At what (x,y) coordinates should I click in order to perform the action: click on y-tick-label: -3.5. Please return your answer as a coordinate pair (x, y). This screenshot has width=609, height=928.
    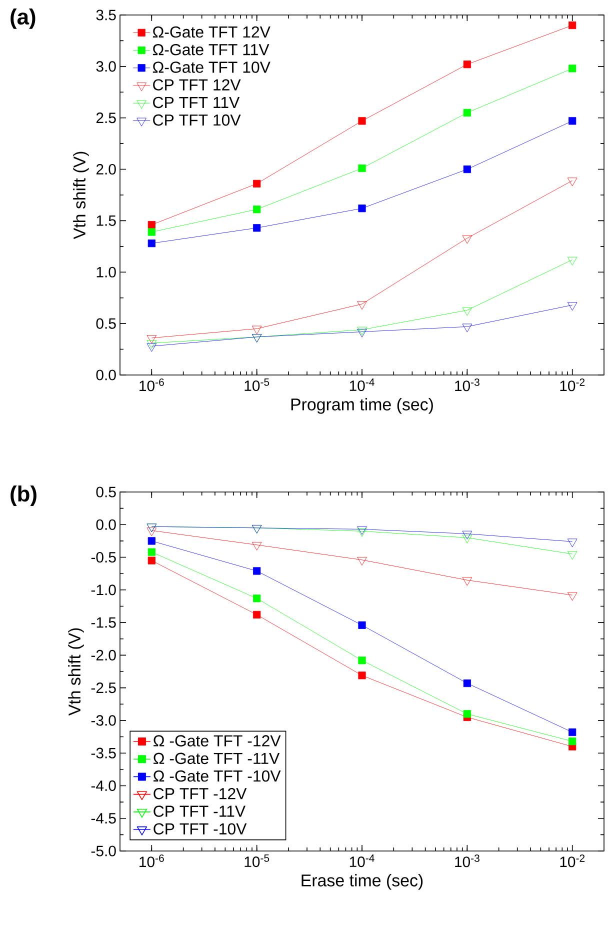
    Looking at the image, I should click on (103, 753).